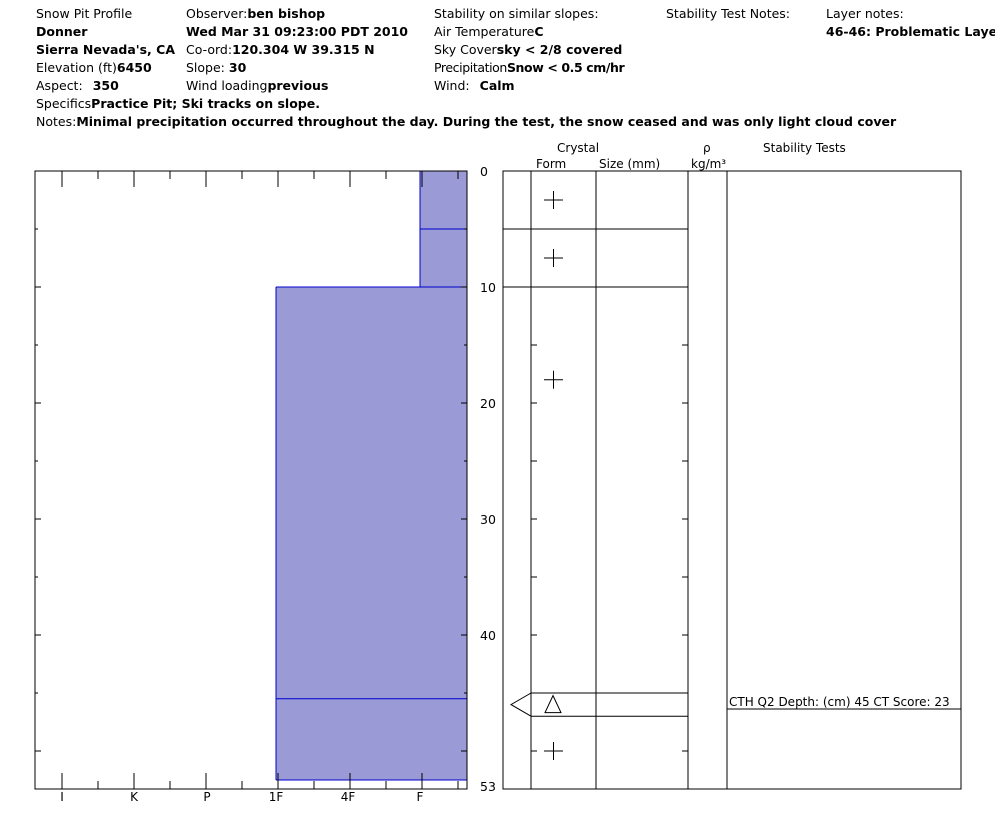 The width and height of the screenshot is (995, 823). What do you see at coordinates (474, 86) in the screenshot?
I see `wind-row: Wind: Calm` at bounding box center [474, 86].